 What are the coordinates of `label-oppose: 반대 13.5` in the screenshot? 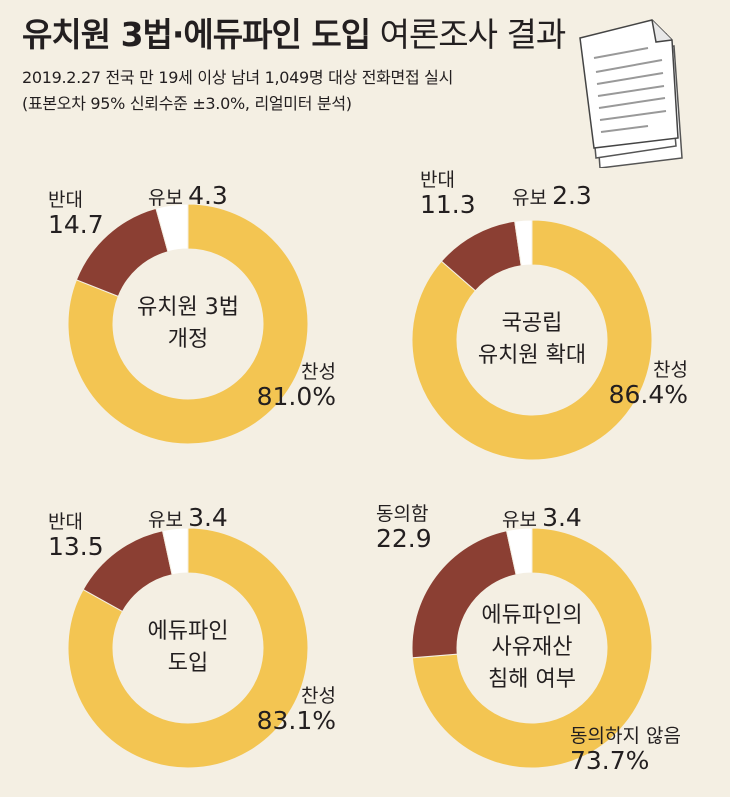 It's located at (76, 536).